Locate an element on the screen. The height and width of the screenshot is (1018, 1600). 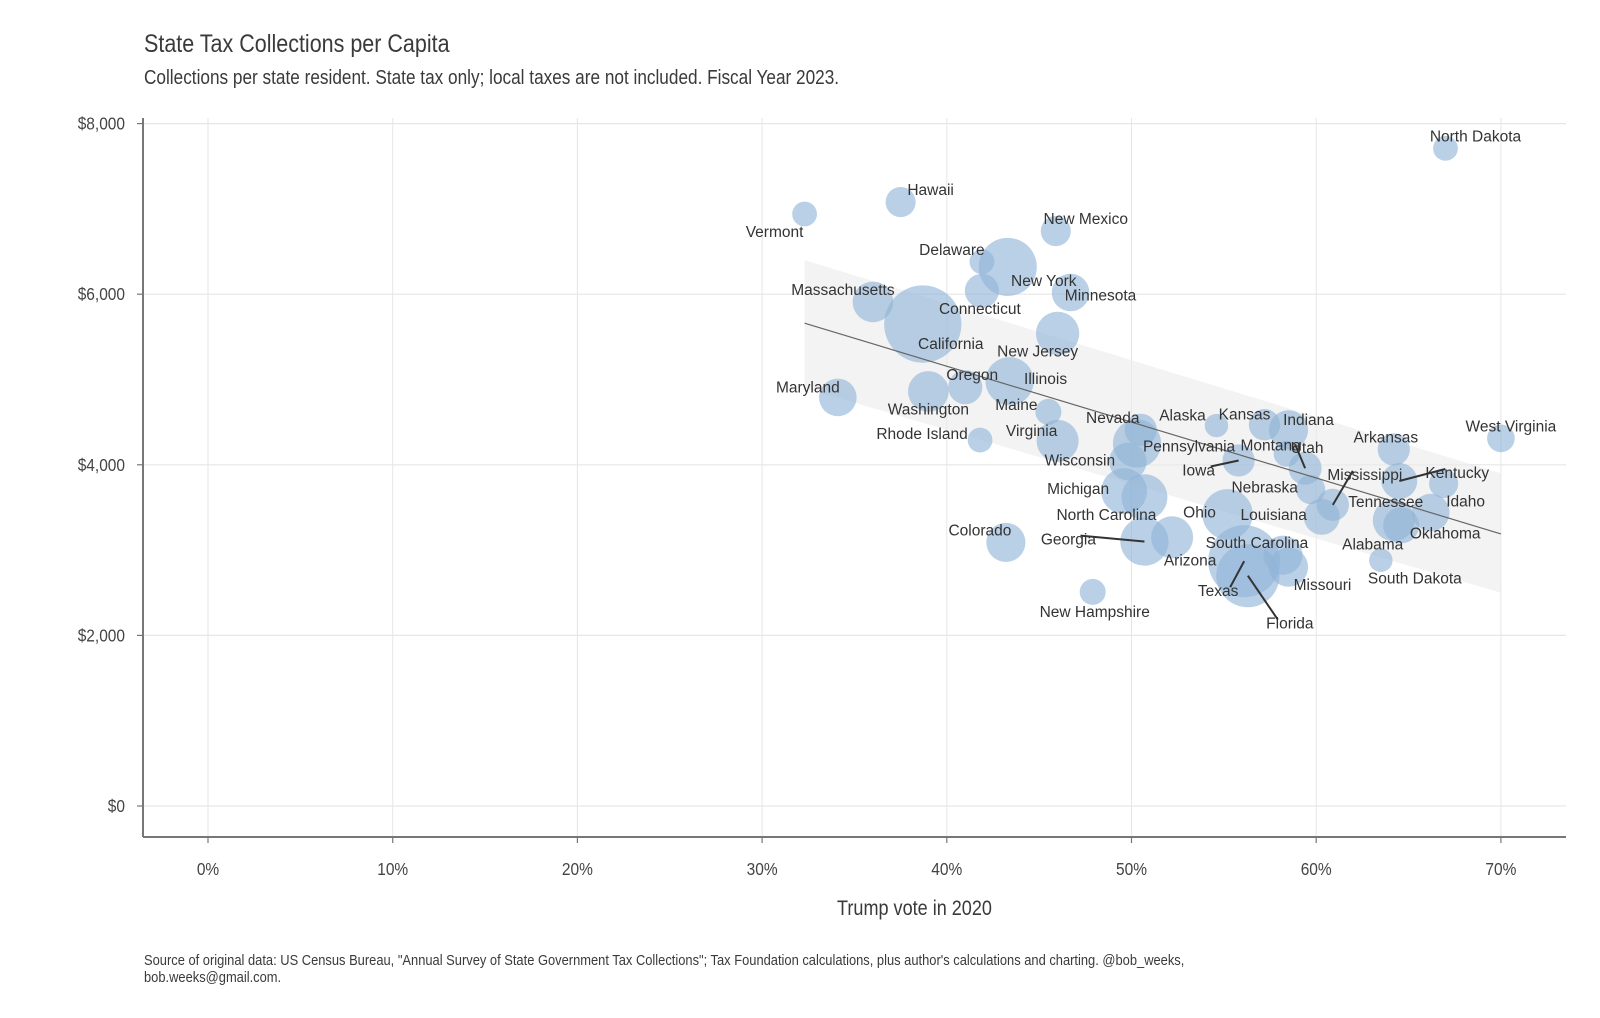
point-label: Arkansas is located at coordinates (1385, 437).